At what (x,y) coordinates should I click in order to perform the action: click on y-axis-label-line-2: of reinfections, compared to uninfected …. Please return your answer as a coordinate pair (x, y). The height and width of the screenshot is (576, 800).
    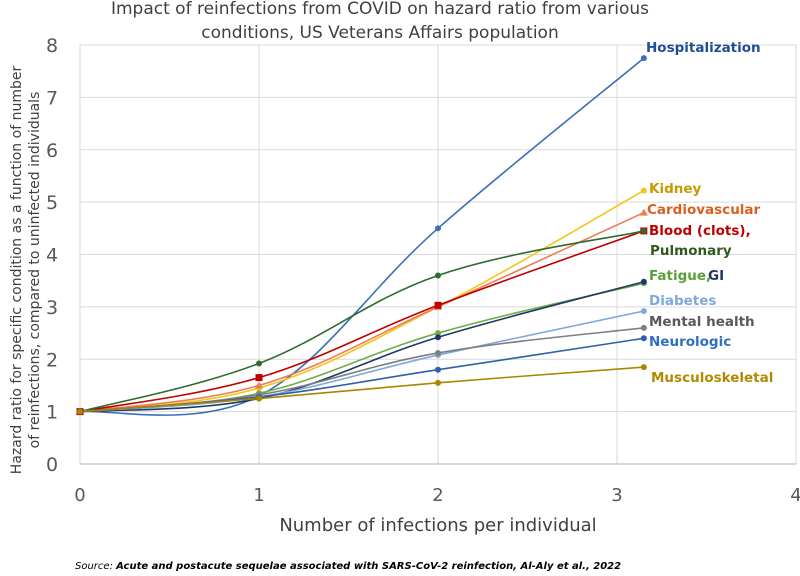
    Looking at the image, I should click on (35, 270).